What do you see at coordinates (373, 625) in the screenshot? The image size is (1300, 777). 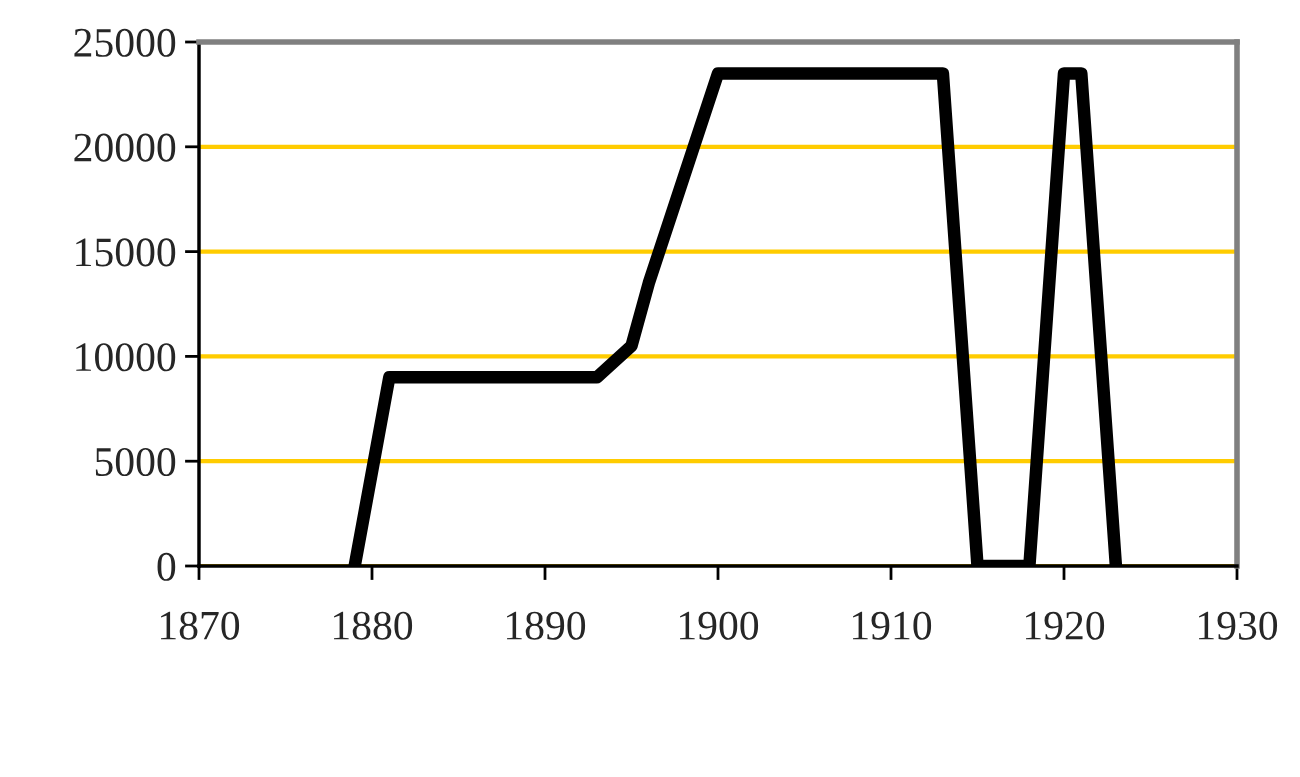 I see `x-tick-label: 1880` at bounding box center [373, 625].